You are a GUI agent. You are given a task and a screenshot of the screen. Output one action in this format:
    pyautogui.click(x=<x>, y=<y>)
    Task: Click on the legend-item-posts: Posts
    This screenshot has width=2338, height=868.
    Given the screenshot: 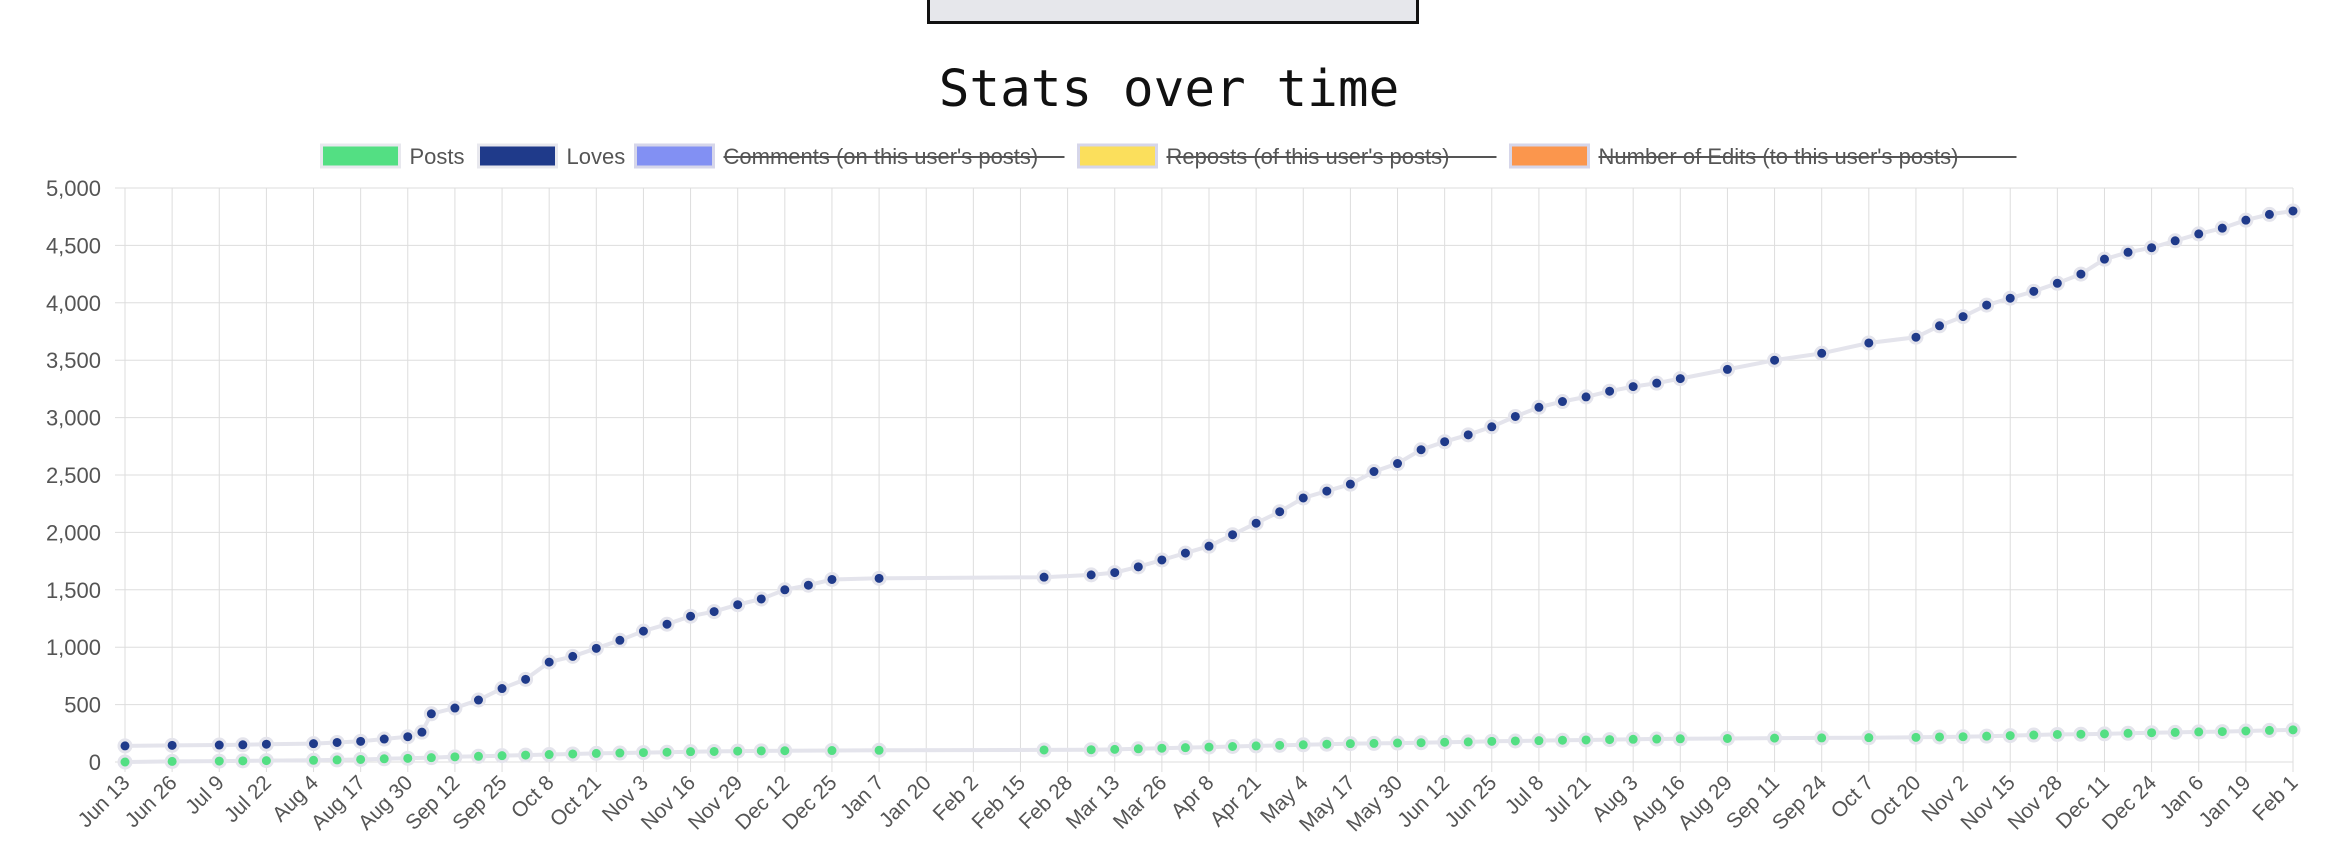 What is the action you would take?
    pyautogui.click(x=392, y=156)
    